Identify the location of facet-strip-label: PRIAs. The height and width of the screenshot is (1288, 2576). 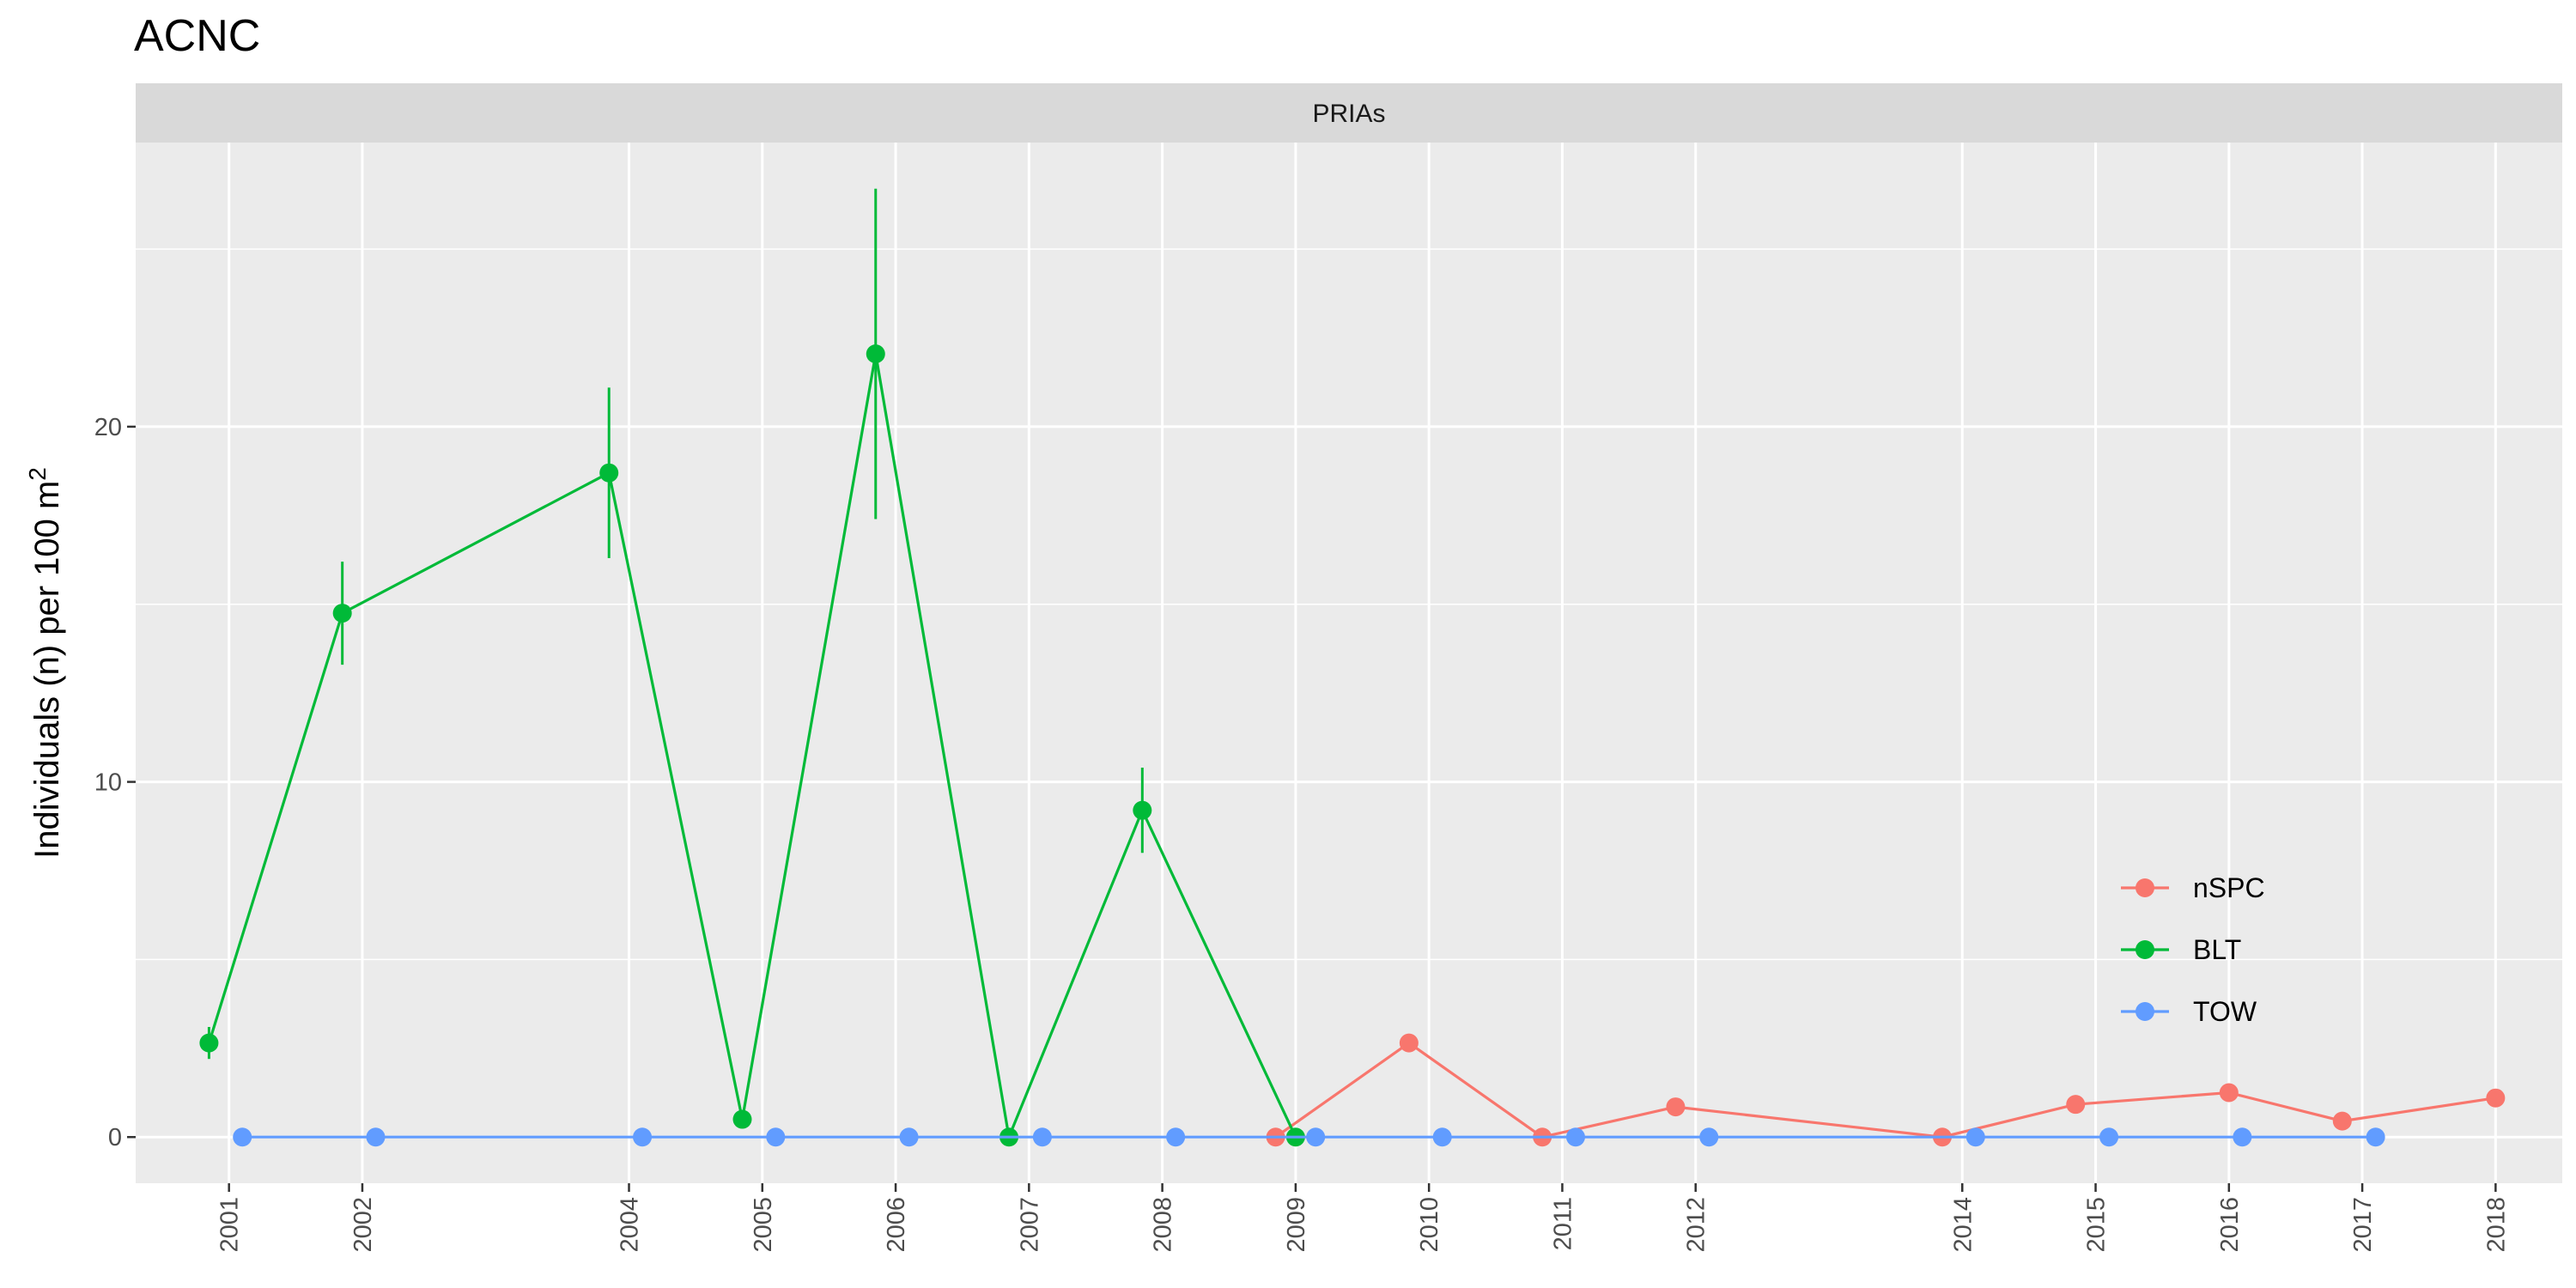
(1349, 114).